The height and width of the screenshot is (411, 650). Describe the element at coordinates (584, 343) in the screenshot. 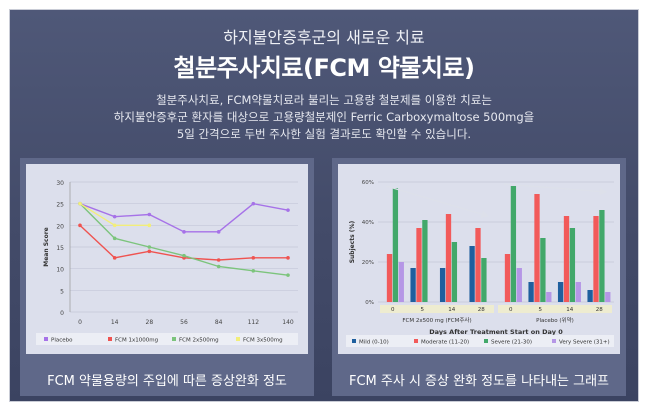

I see `legend-label: Very Severe (31+)` at that location.